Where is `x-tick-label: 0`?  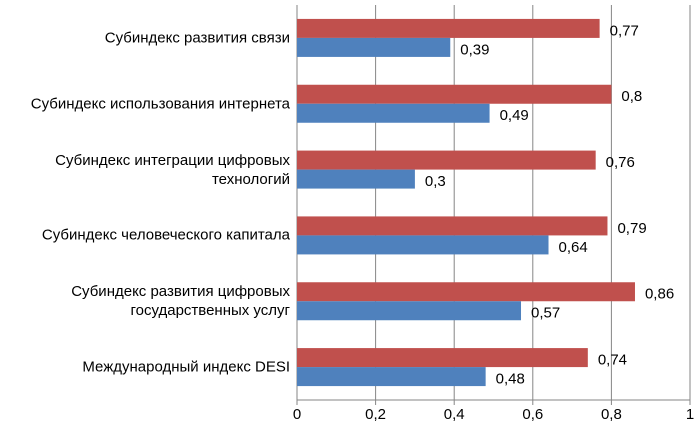 x-tick-label: 0 is located at coordinates (297, 414).